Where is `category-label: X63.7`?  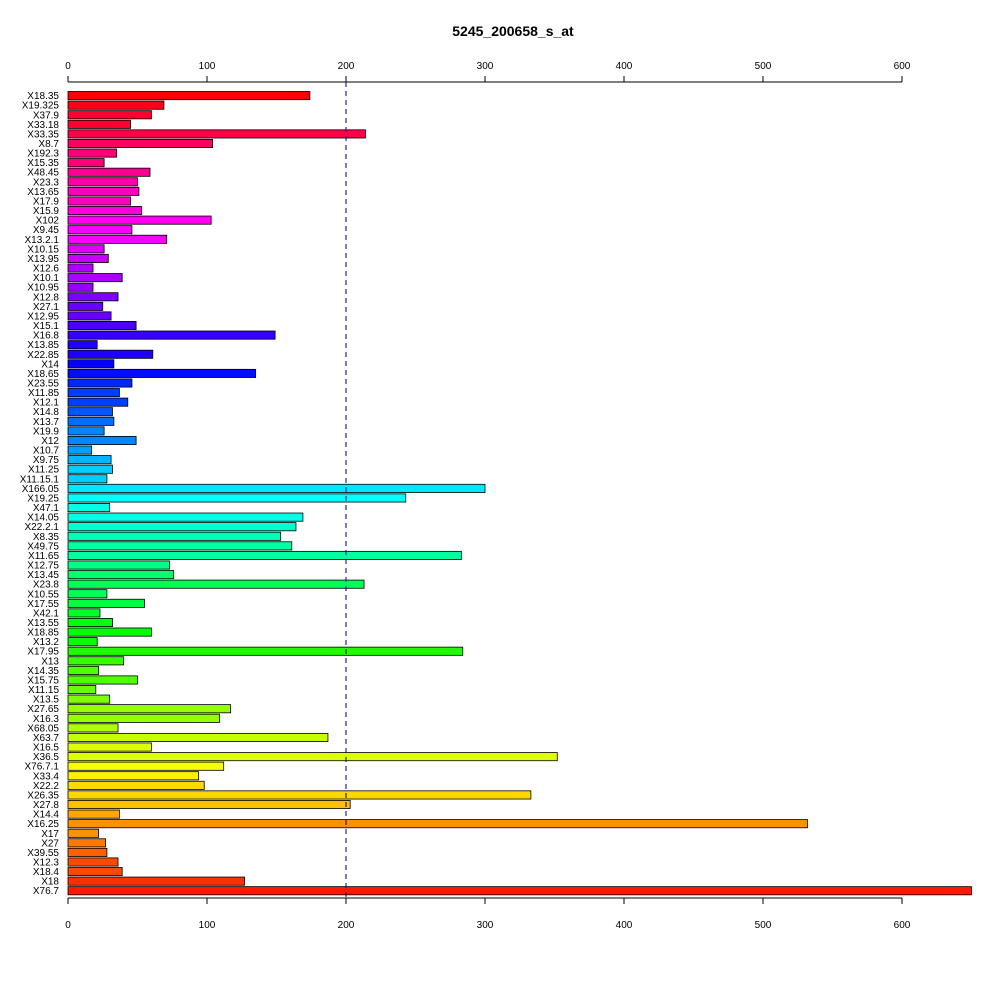 category-label: X63.7 is located at coordinates (46, 738).